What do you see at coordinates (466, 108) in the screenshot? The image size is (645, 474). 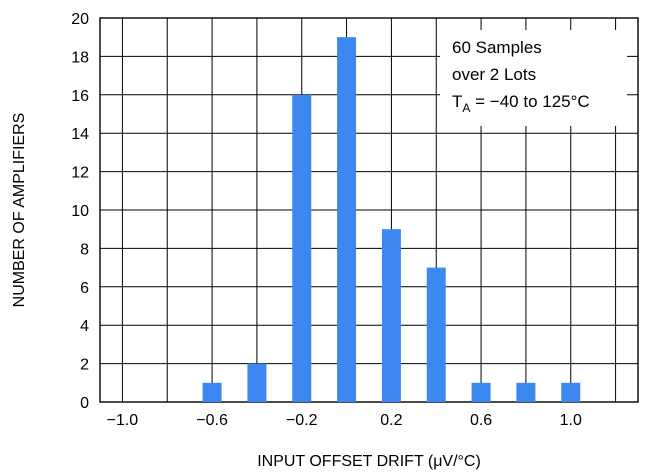 I see `annotation-subscript: A` at bounding box center [466, 108].